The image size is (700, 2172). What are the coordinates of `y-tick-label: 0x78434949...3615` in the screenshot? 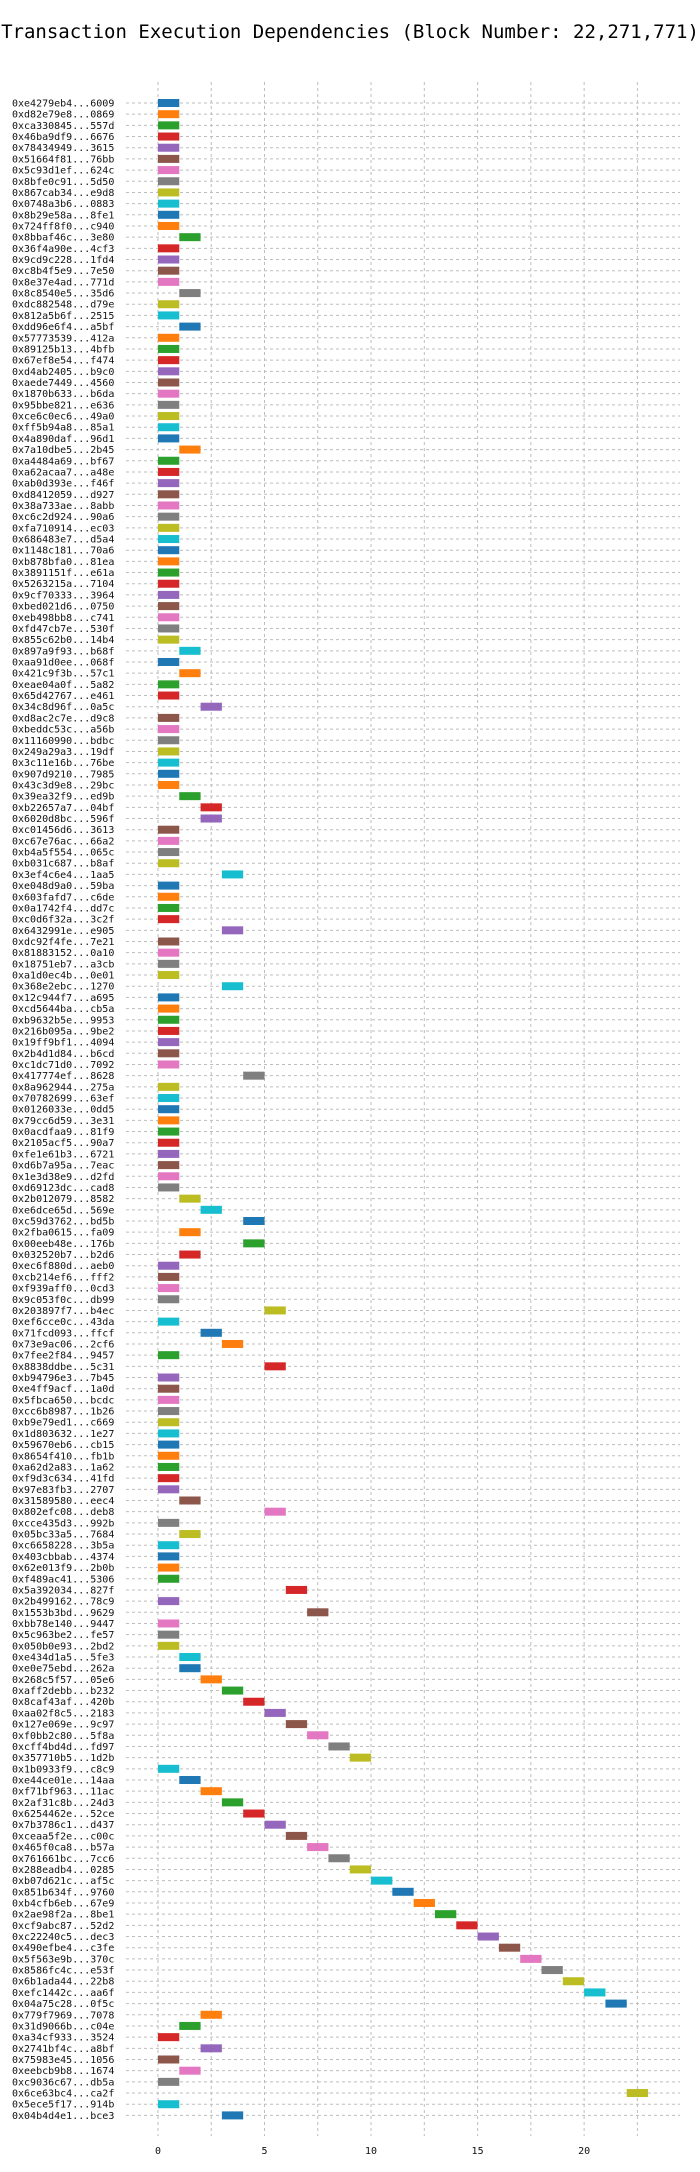 It's located at (63, 148).